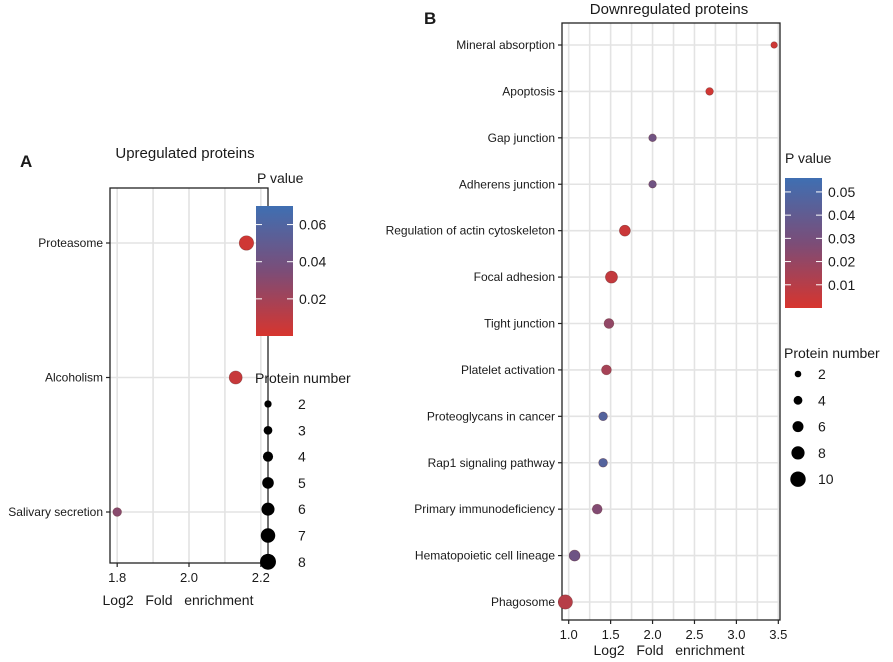 Image resolution: width=893 pixels, height=662 pixels. I want to click on category-label: Primary immunodeficiency, so click(484, 509).